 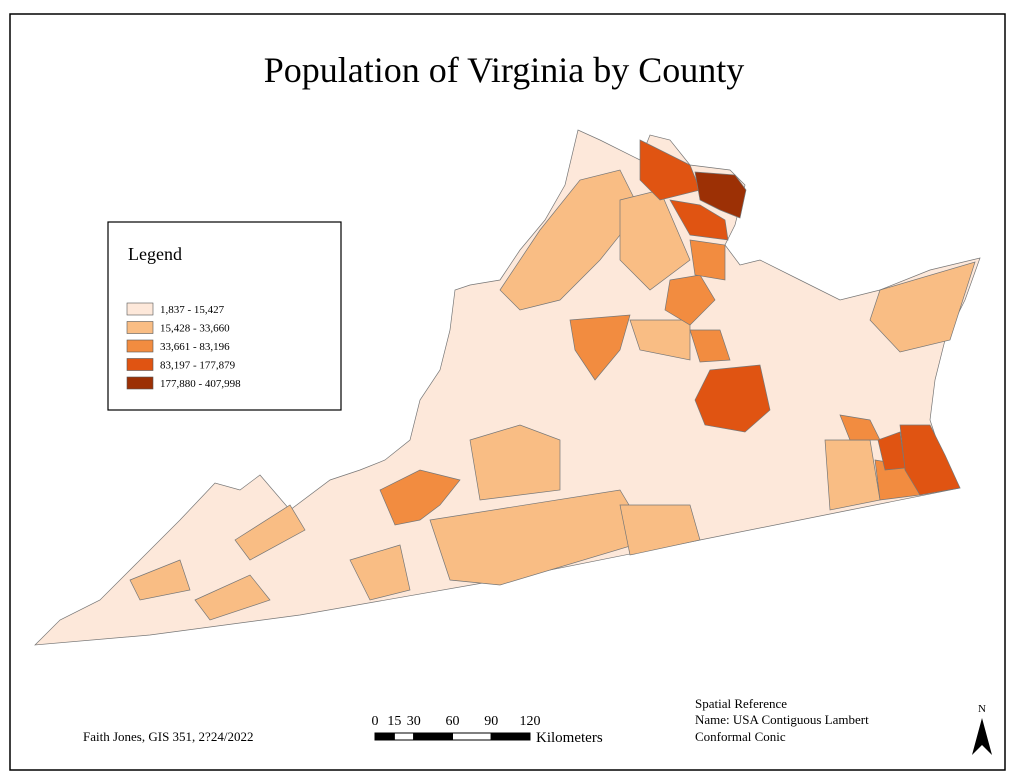 What do you see at coordinates (740, 736) in the screenshot?
I see `spatial-reference: Conformal Conic` at bounding box center [740, 736].